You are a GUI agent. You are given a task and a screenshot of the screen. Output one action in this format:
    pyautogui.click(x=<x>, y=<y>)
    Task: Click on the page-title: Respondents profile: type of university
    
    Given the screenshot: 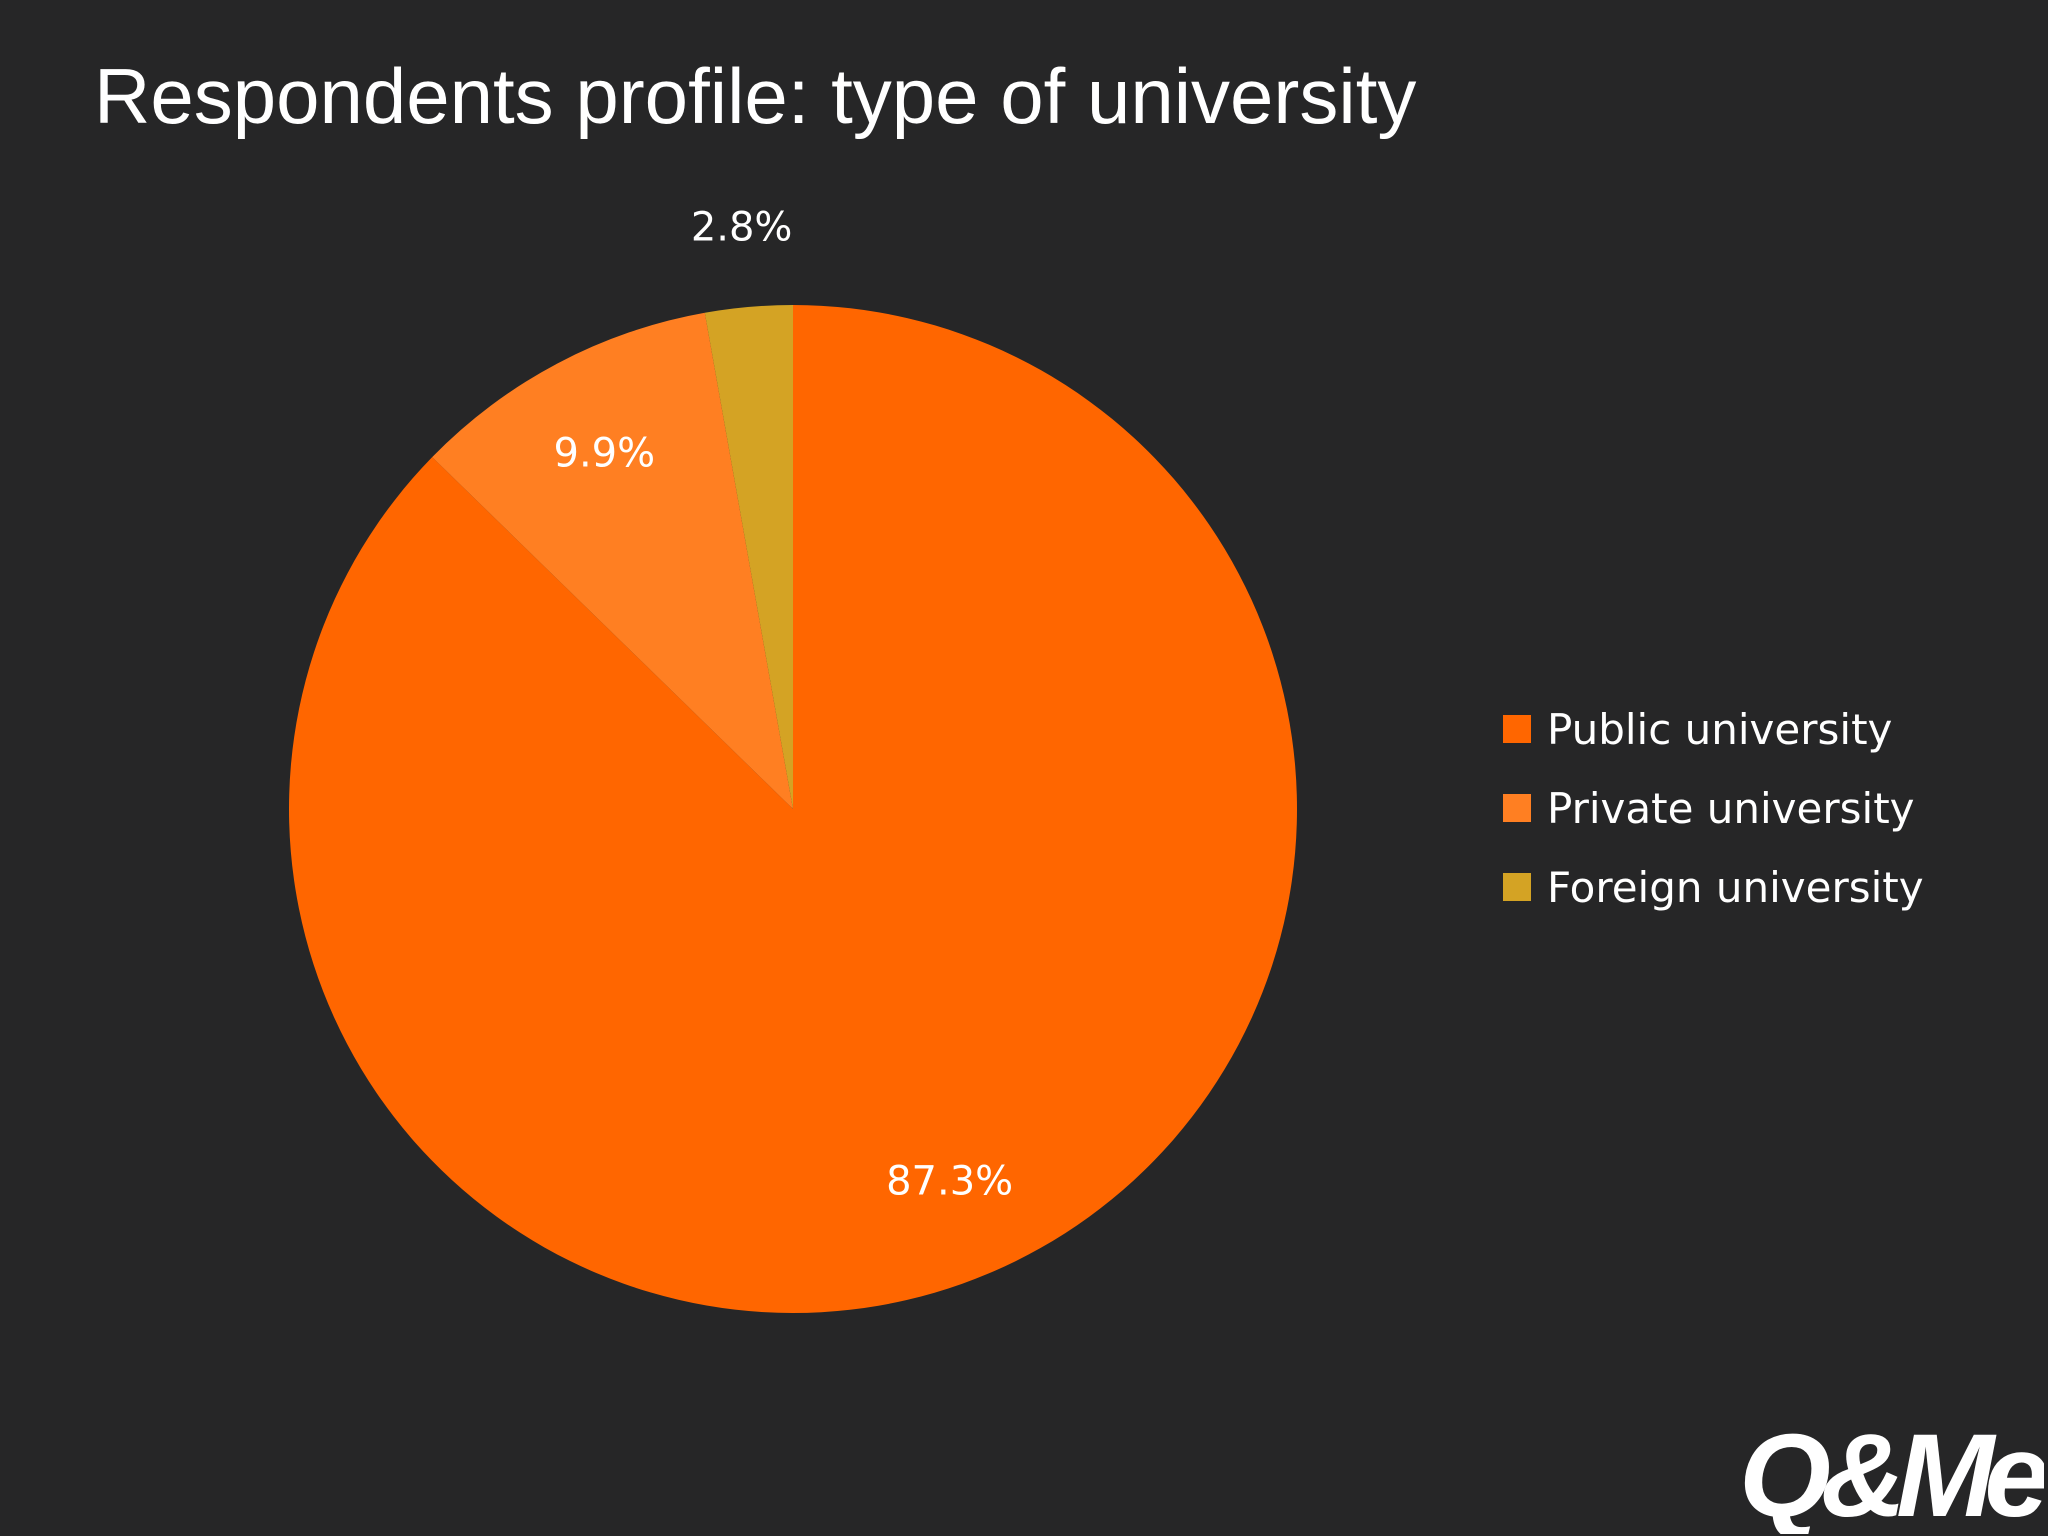 What is the action you would take?
    pyautogui.click(x=755, y=96)
    